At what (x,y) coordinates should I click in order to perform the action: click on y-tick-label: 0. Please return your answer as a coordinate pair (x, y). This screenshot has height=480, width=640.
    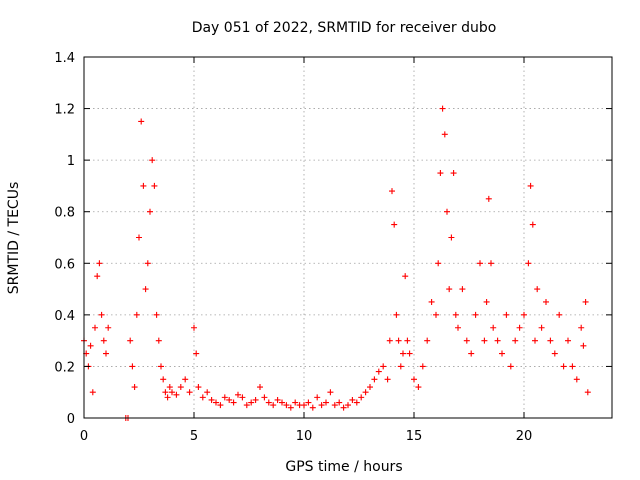
    Looking at the image, I should click on (71, 419).